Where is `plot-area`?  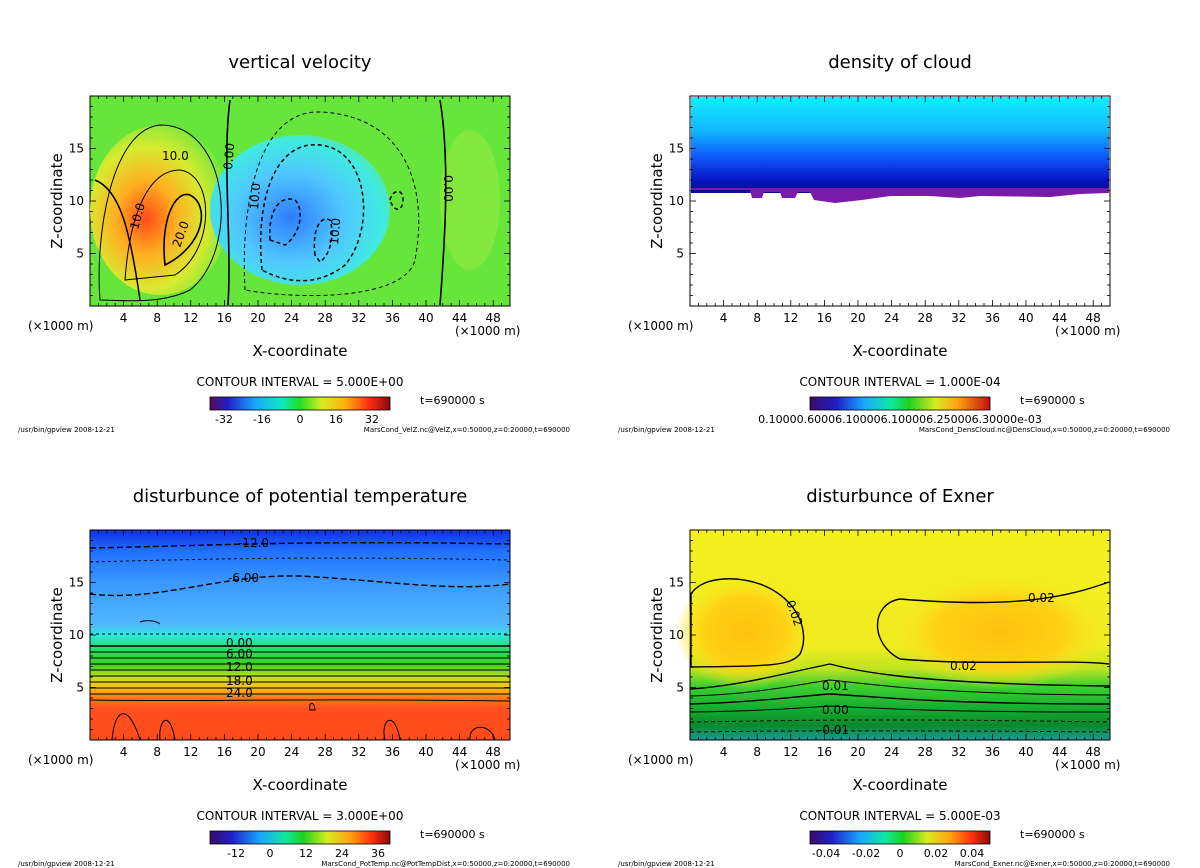
plot-area is located at coordinates (300, 201).